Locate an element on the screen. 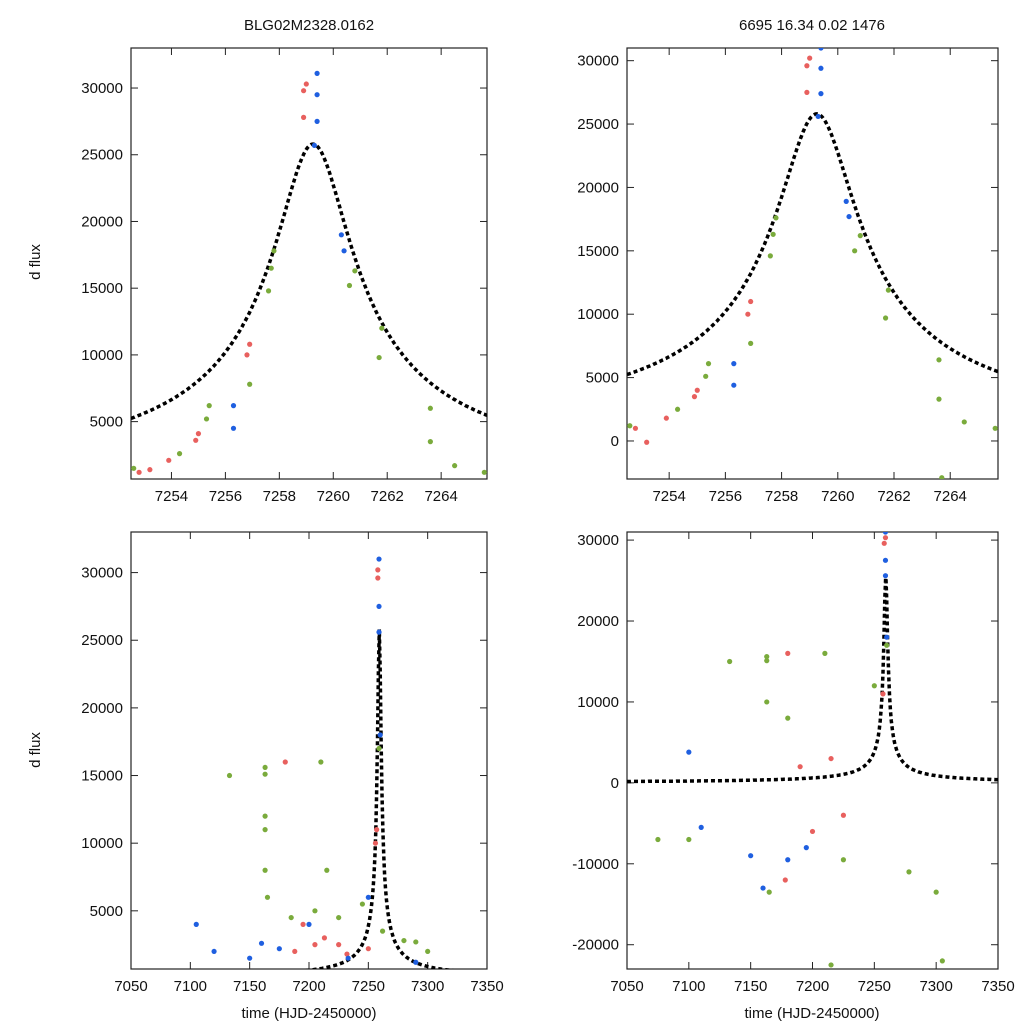 The height and width of the screenshot is (1024, 1024). x-tick-label: 7150 is located at coordinates (750, 986).